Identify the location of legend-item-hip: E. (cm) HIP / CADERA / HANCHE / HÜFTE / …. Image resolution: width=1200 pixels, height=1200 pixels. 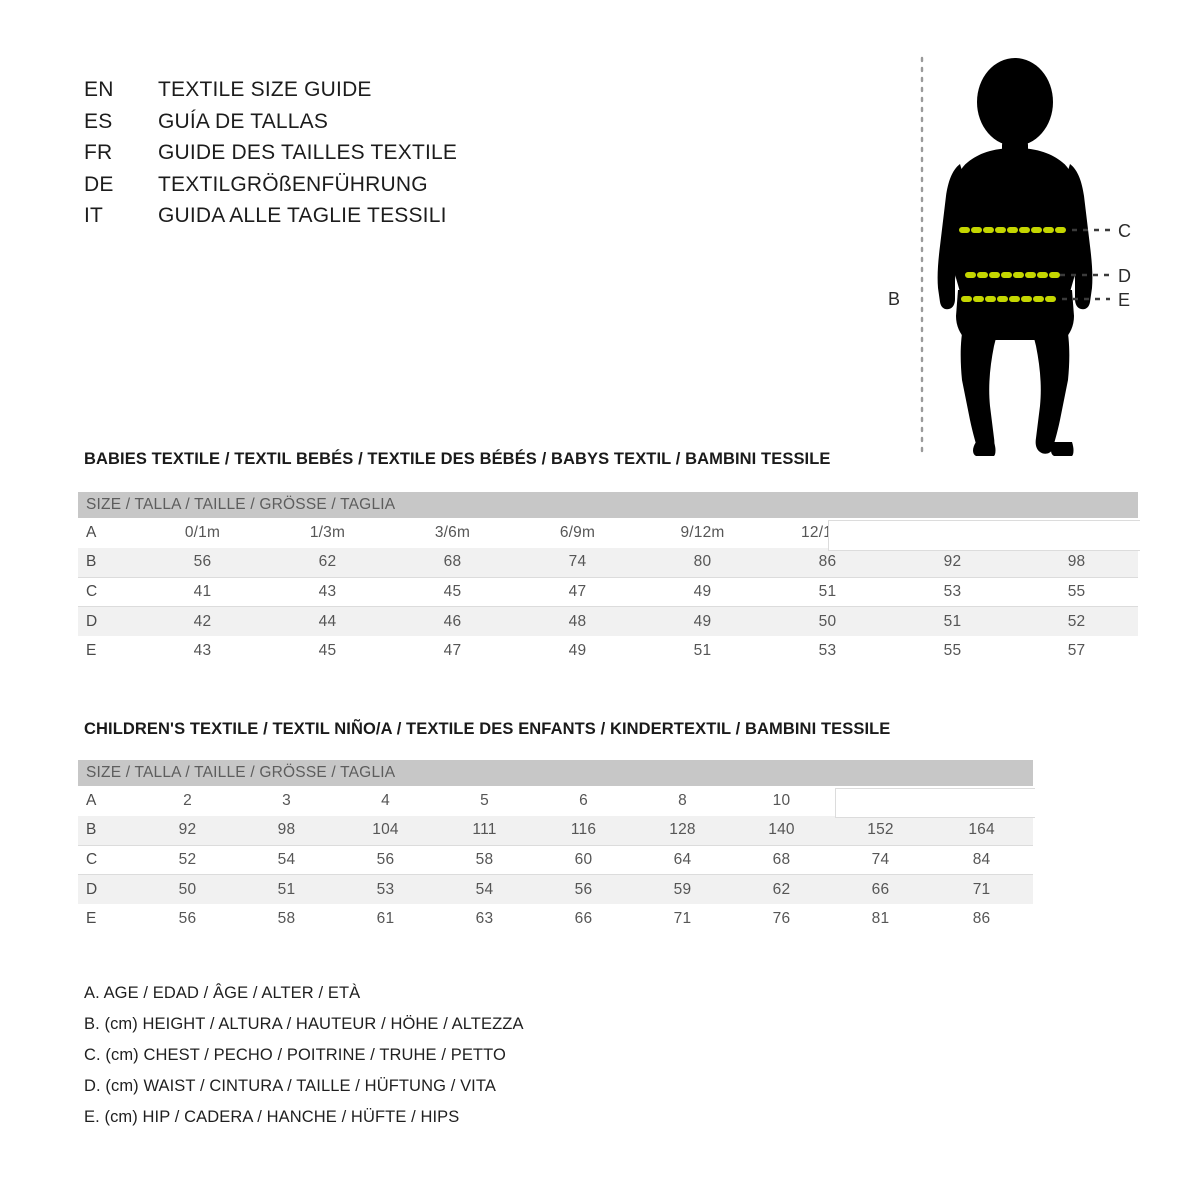
(272, 1117).